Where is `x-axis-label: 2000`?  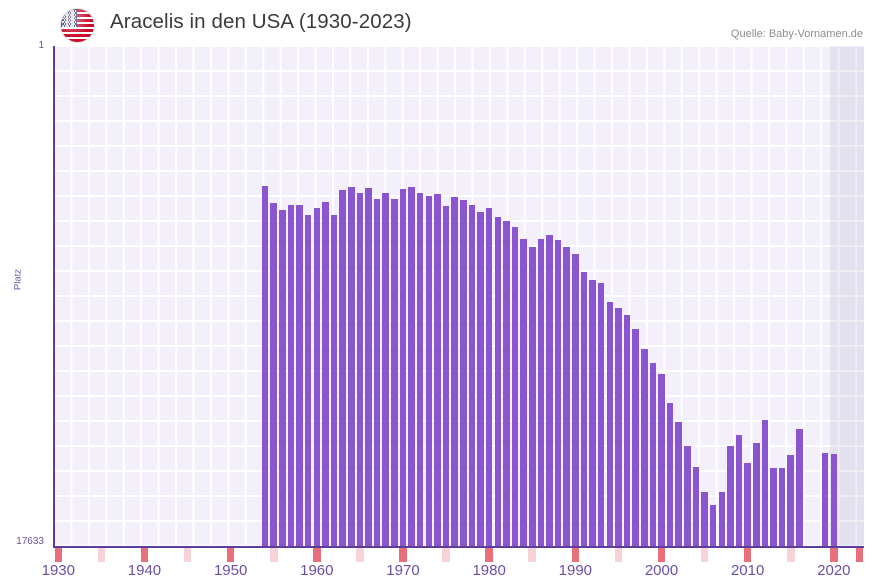 x-axis-label: 2000 is located at coordinates (661, 570).